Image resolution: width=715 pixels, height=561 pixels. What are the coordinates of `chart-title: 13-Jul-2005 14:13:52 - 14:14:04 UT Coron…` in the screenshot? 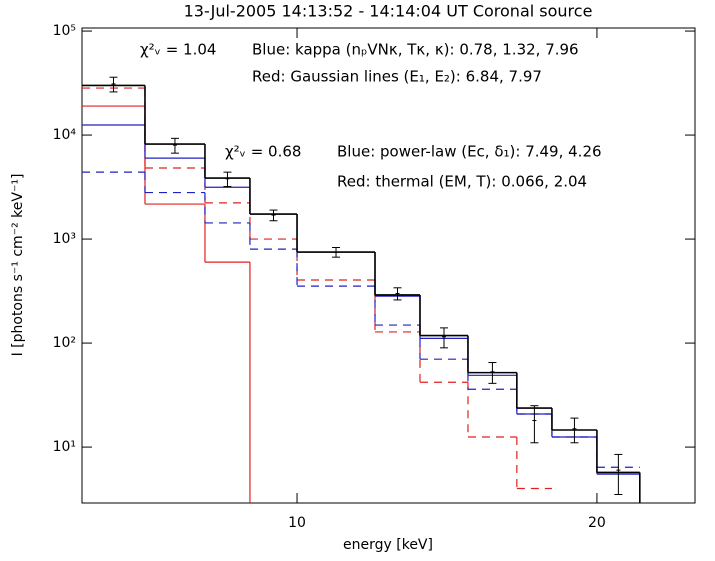 It's located at (388, 11).